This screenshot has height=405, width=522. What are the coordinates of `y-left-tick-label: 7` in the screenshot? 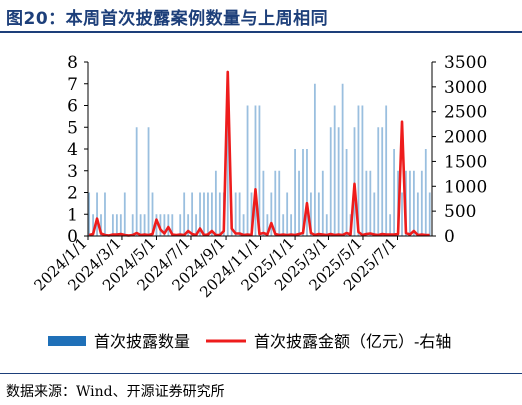 It's located at (72, 85).